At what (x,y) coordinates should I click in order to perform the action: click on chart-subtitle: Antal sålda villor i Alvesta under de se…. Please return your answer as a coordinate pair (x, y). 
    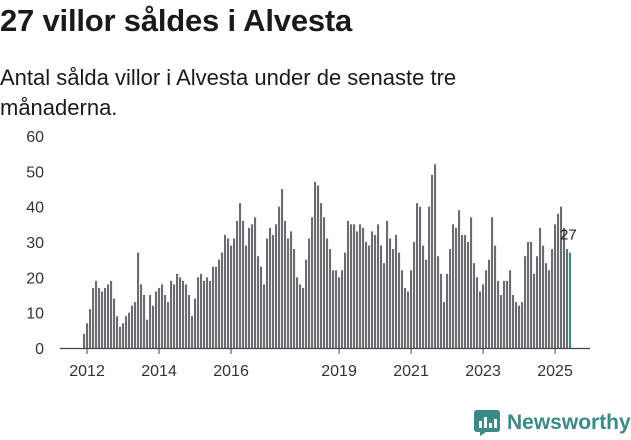
    Looking at the image, I should click on (228, 92).